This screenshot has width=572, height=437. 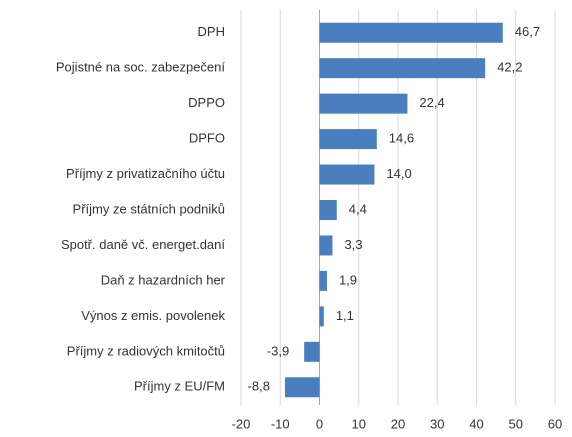 What do you see at coordinates (437, 423) in the screenshot?
I see `x-tick-label: 30` at bounding box center [437, 423].